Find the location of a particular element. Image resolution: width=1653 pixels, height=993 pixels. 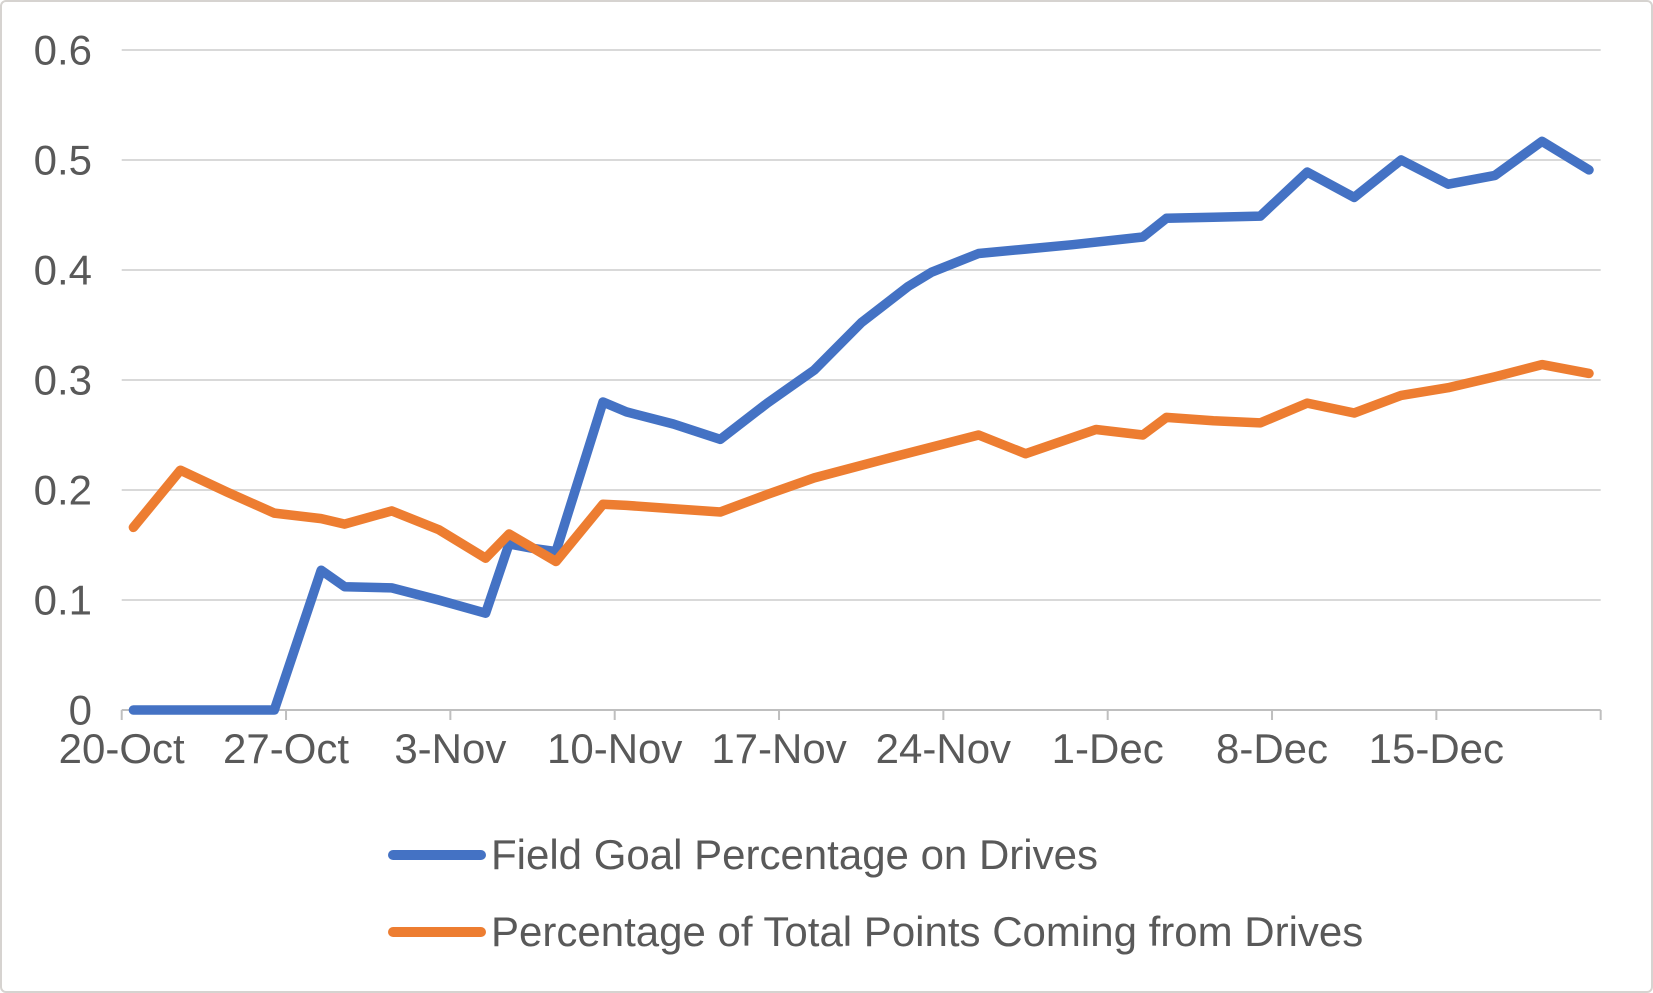

x-tick-label: 3-Nov is located at coordinates (450, 748).